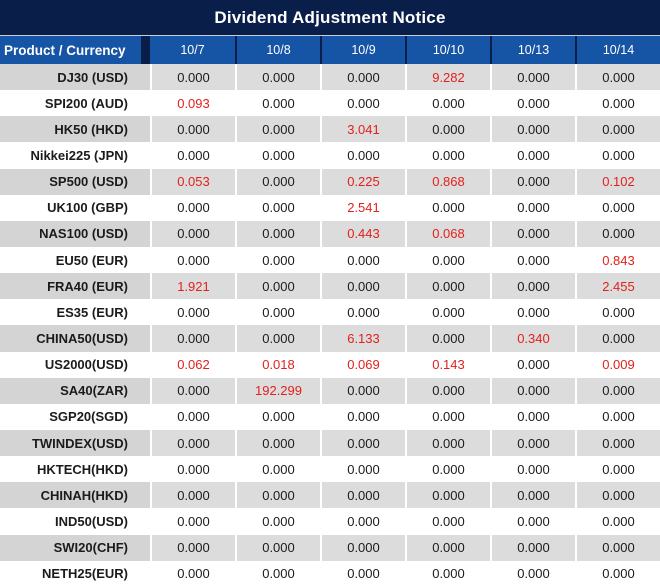 The width and height of the screenshot is (660, 587). What do you see at coordinates (75, 286) in the screenshot?
I see `product-label: FRA40 (EUR)` at bounding box center [75, 286].